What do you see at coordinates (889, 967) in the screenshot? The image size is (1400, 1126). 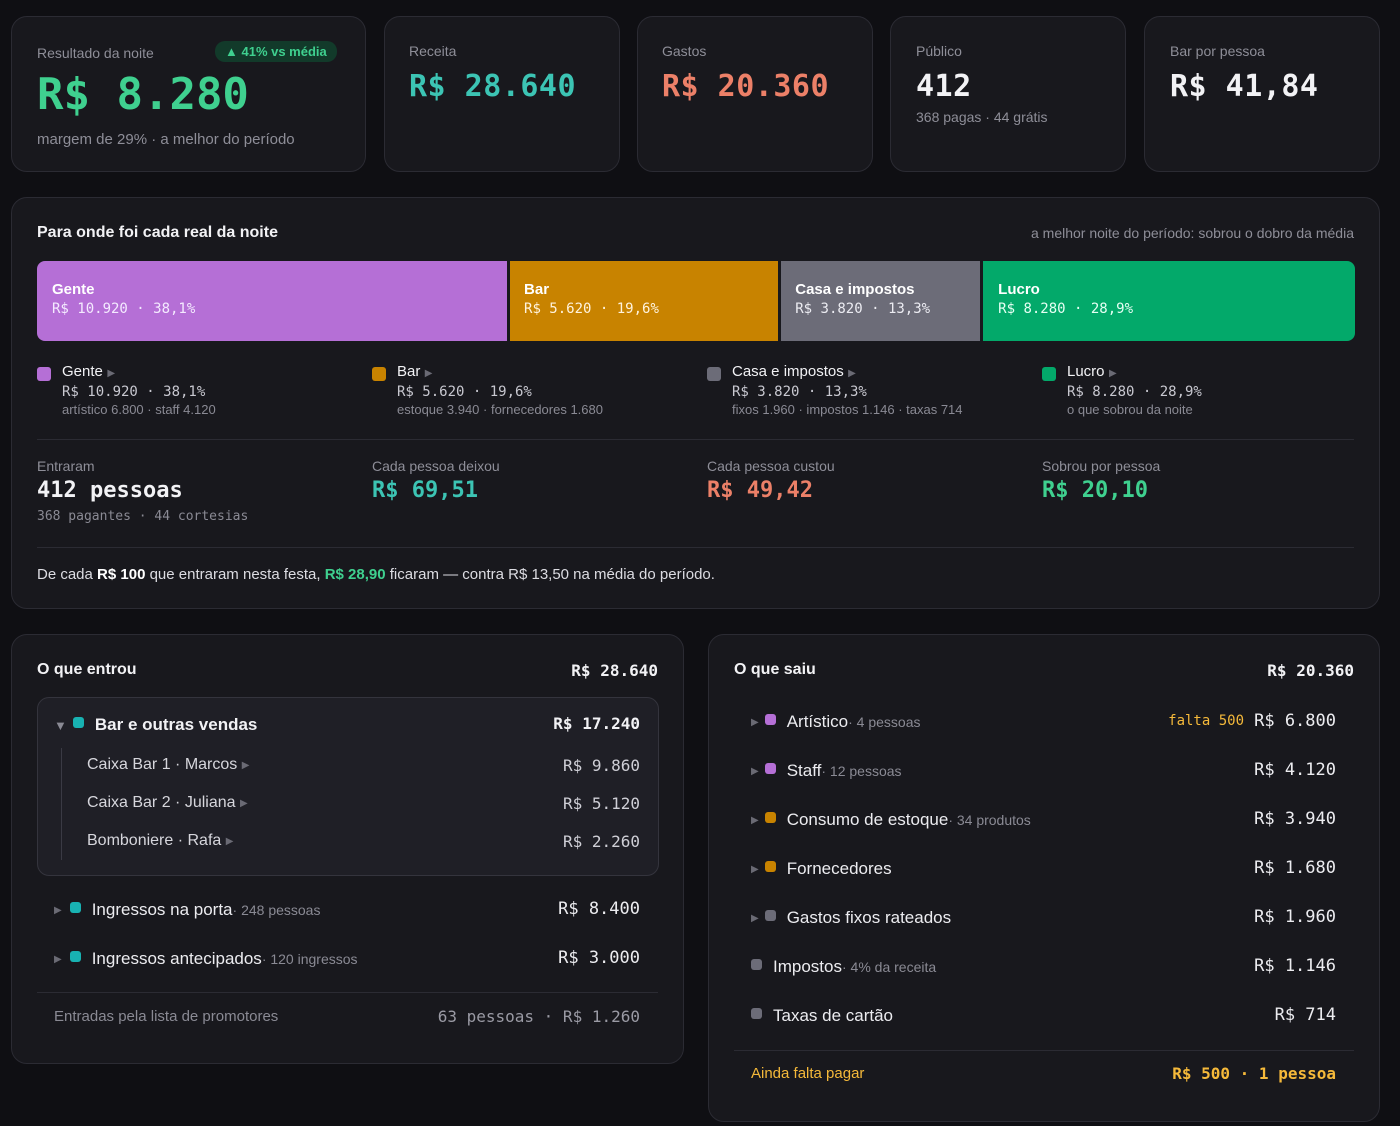 I see `row-meta: · 4% da receita` at bounding box center [889, 967].